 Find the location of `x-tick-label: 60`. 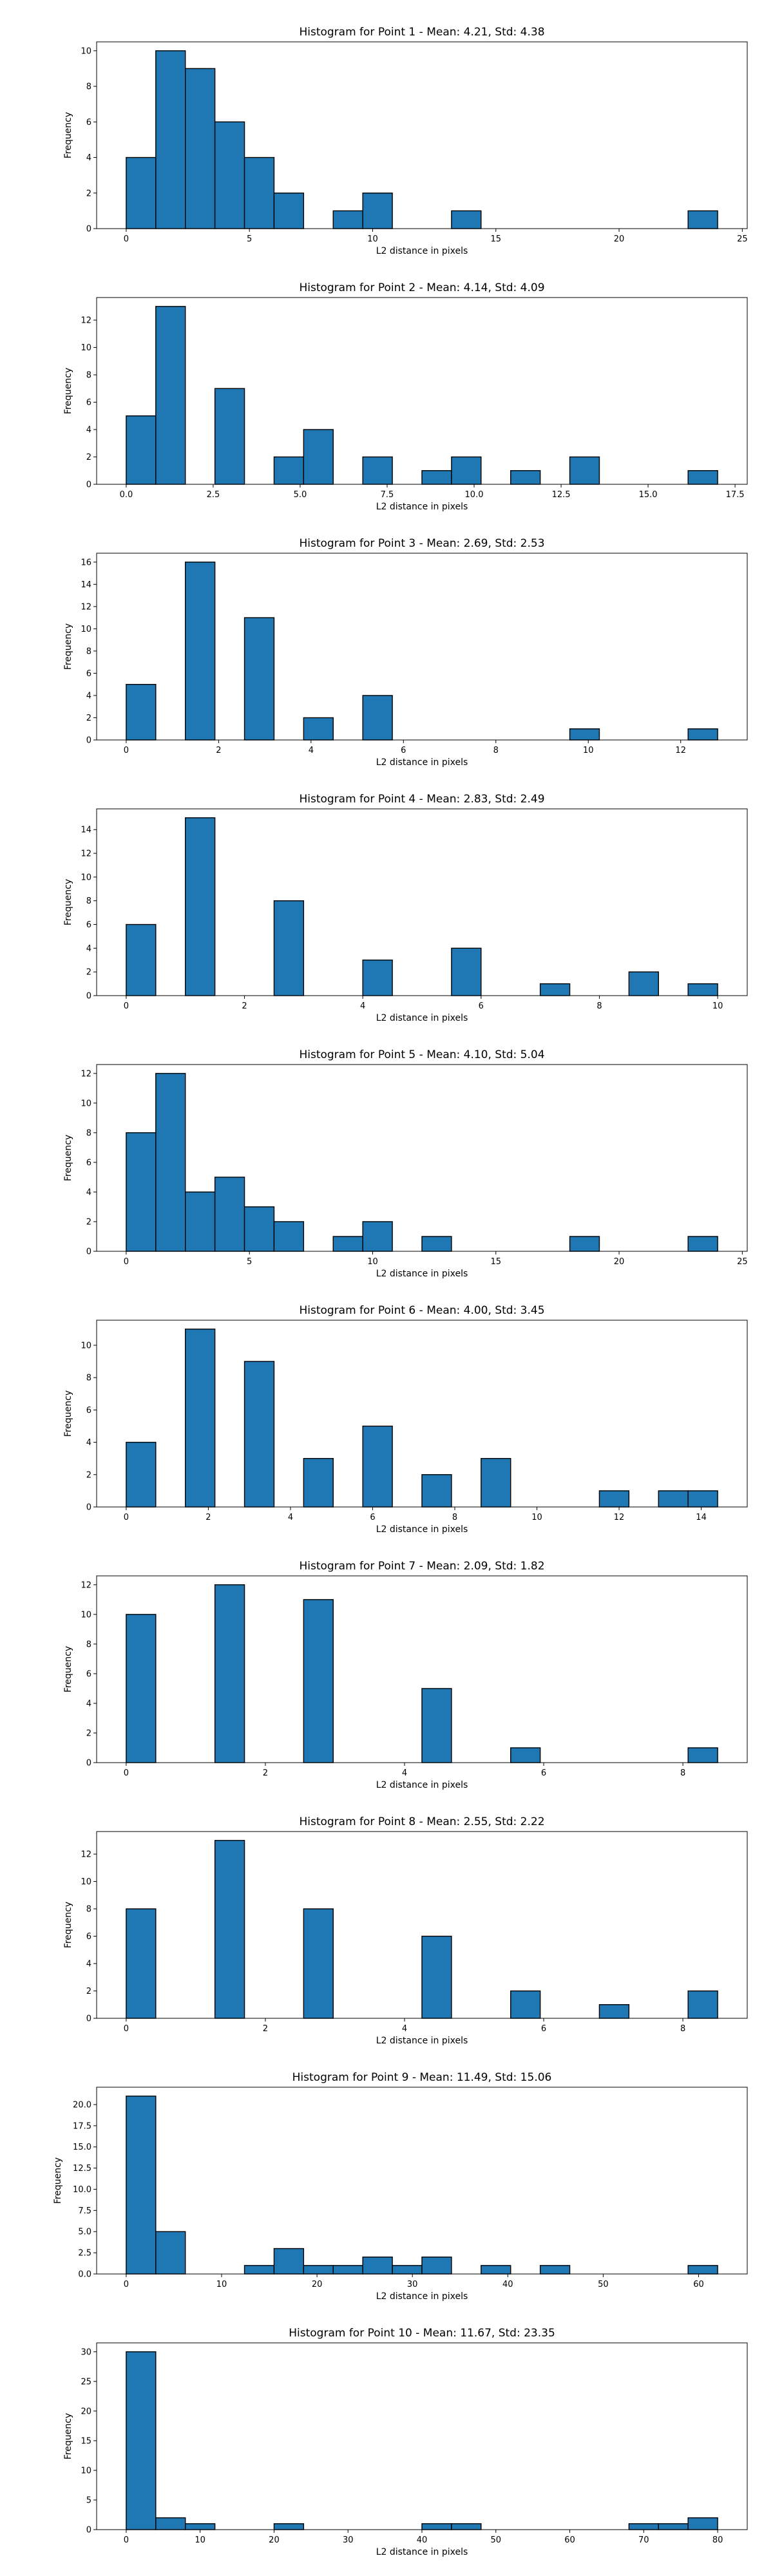

x-tick-label: 60 is located at coordinates (569, 2540).